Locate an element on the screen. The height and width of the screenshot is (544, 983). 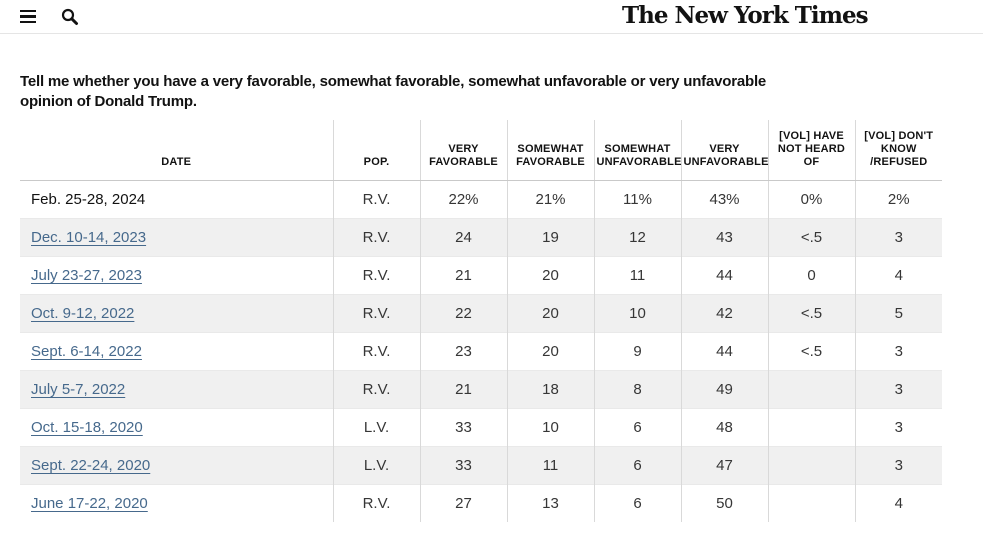
date-cell: Oct. 15-18, 2020 is located at coordinates (176, 428).